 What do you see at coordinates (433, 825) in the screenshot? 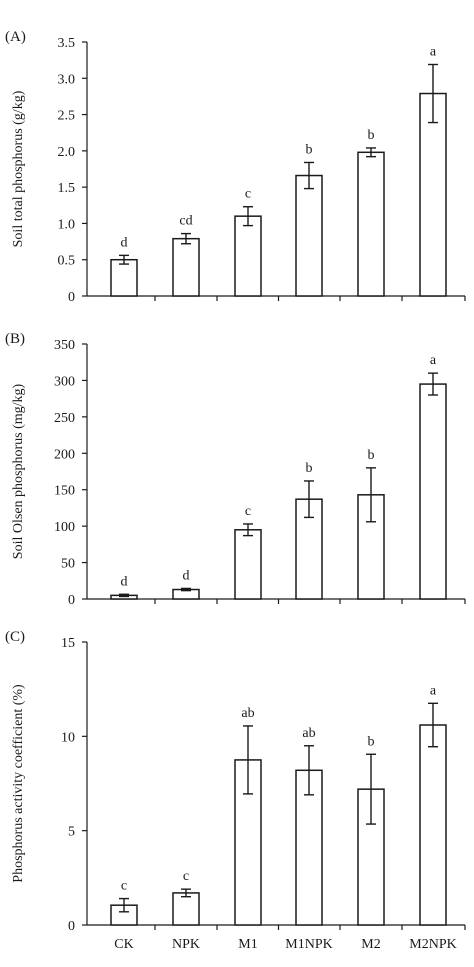
I see `panel-c-bar-m2npk` at bounding box center [433, 825].